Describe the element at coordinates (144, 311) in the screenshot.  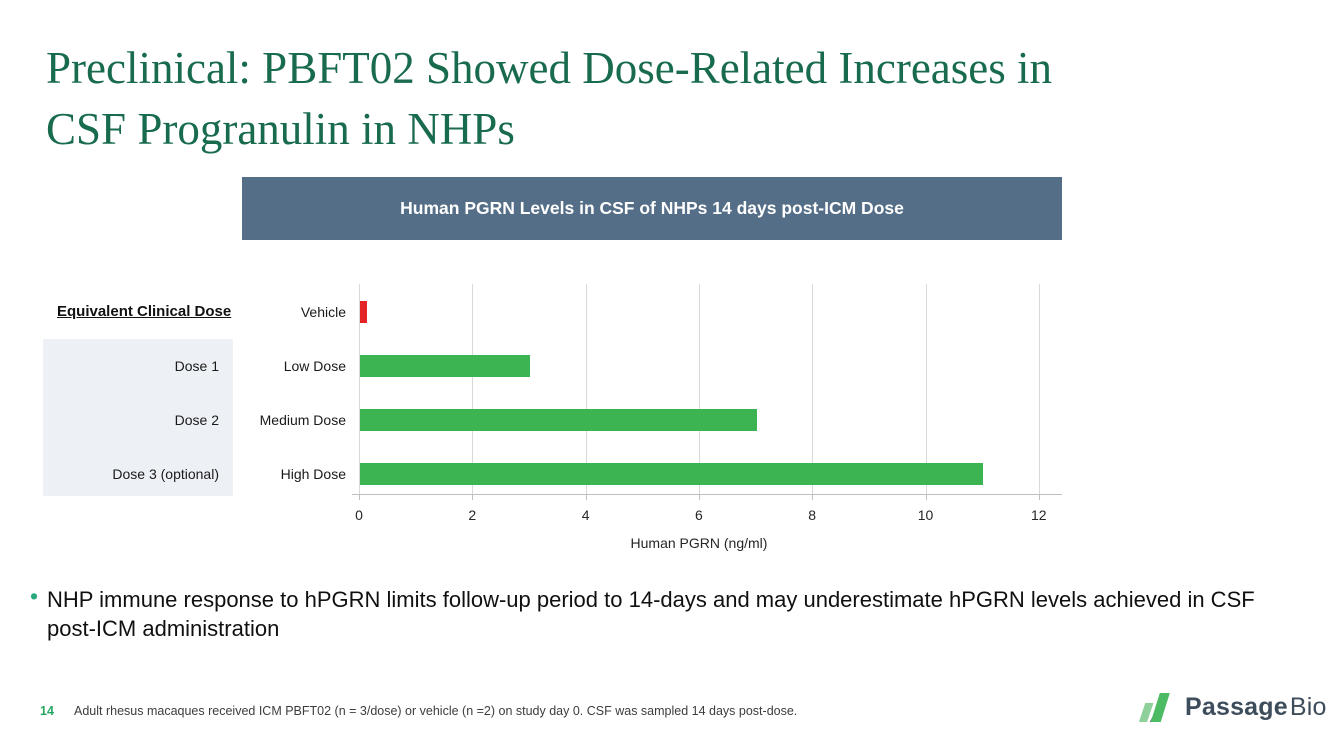
I see `equivalent-dose-header: Equivalent Clinical Dose` at that location.